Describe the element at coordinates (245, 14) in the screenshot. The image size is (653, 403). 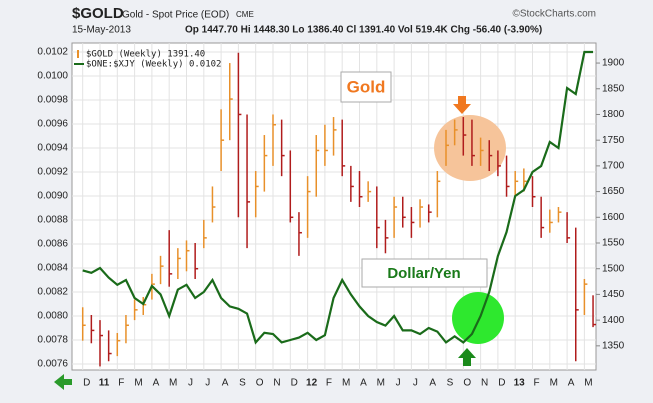
I see `exchange: CME` at that location.